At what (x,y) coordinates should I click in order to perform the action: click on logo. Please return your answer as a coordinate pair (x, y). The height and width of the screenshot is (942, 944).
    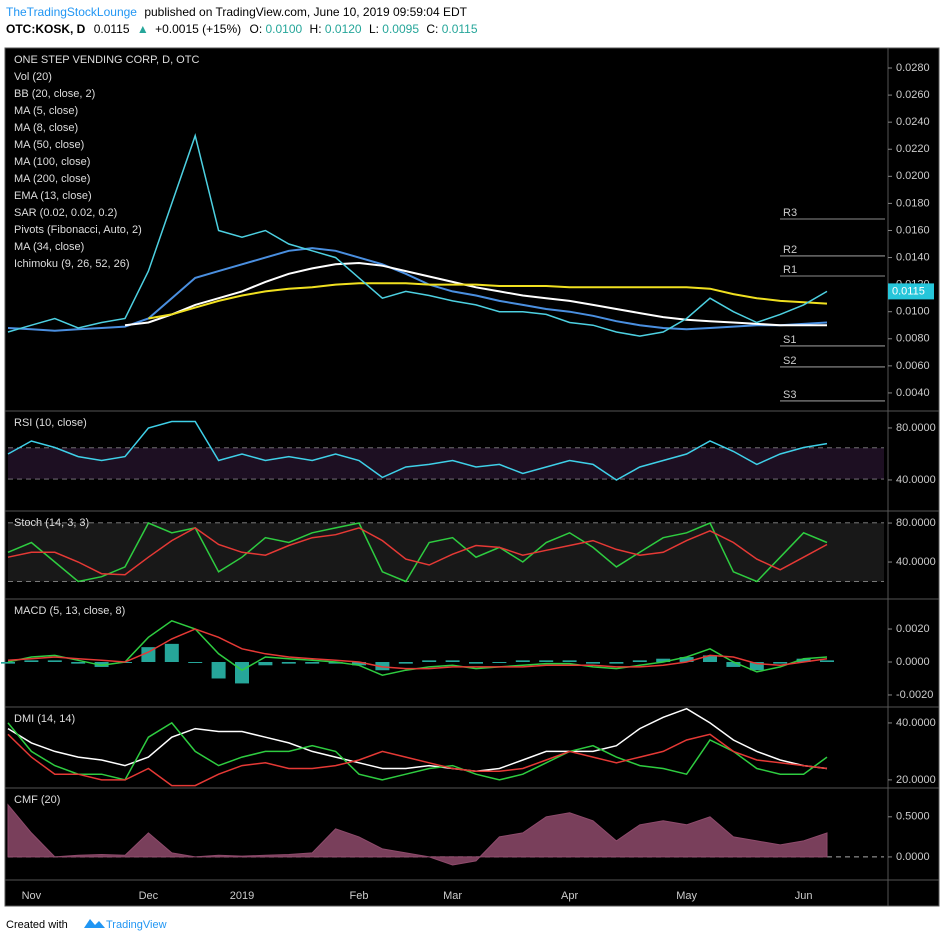
    Looking at the image, I should click on (94, 923).